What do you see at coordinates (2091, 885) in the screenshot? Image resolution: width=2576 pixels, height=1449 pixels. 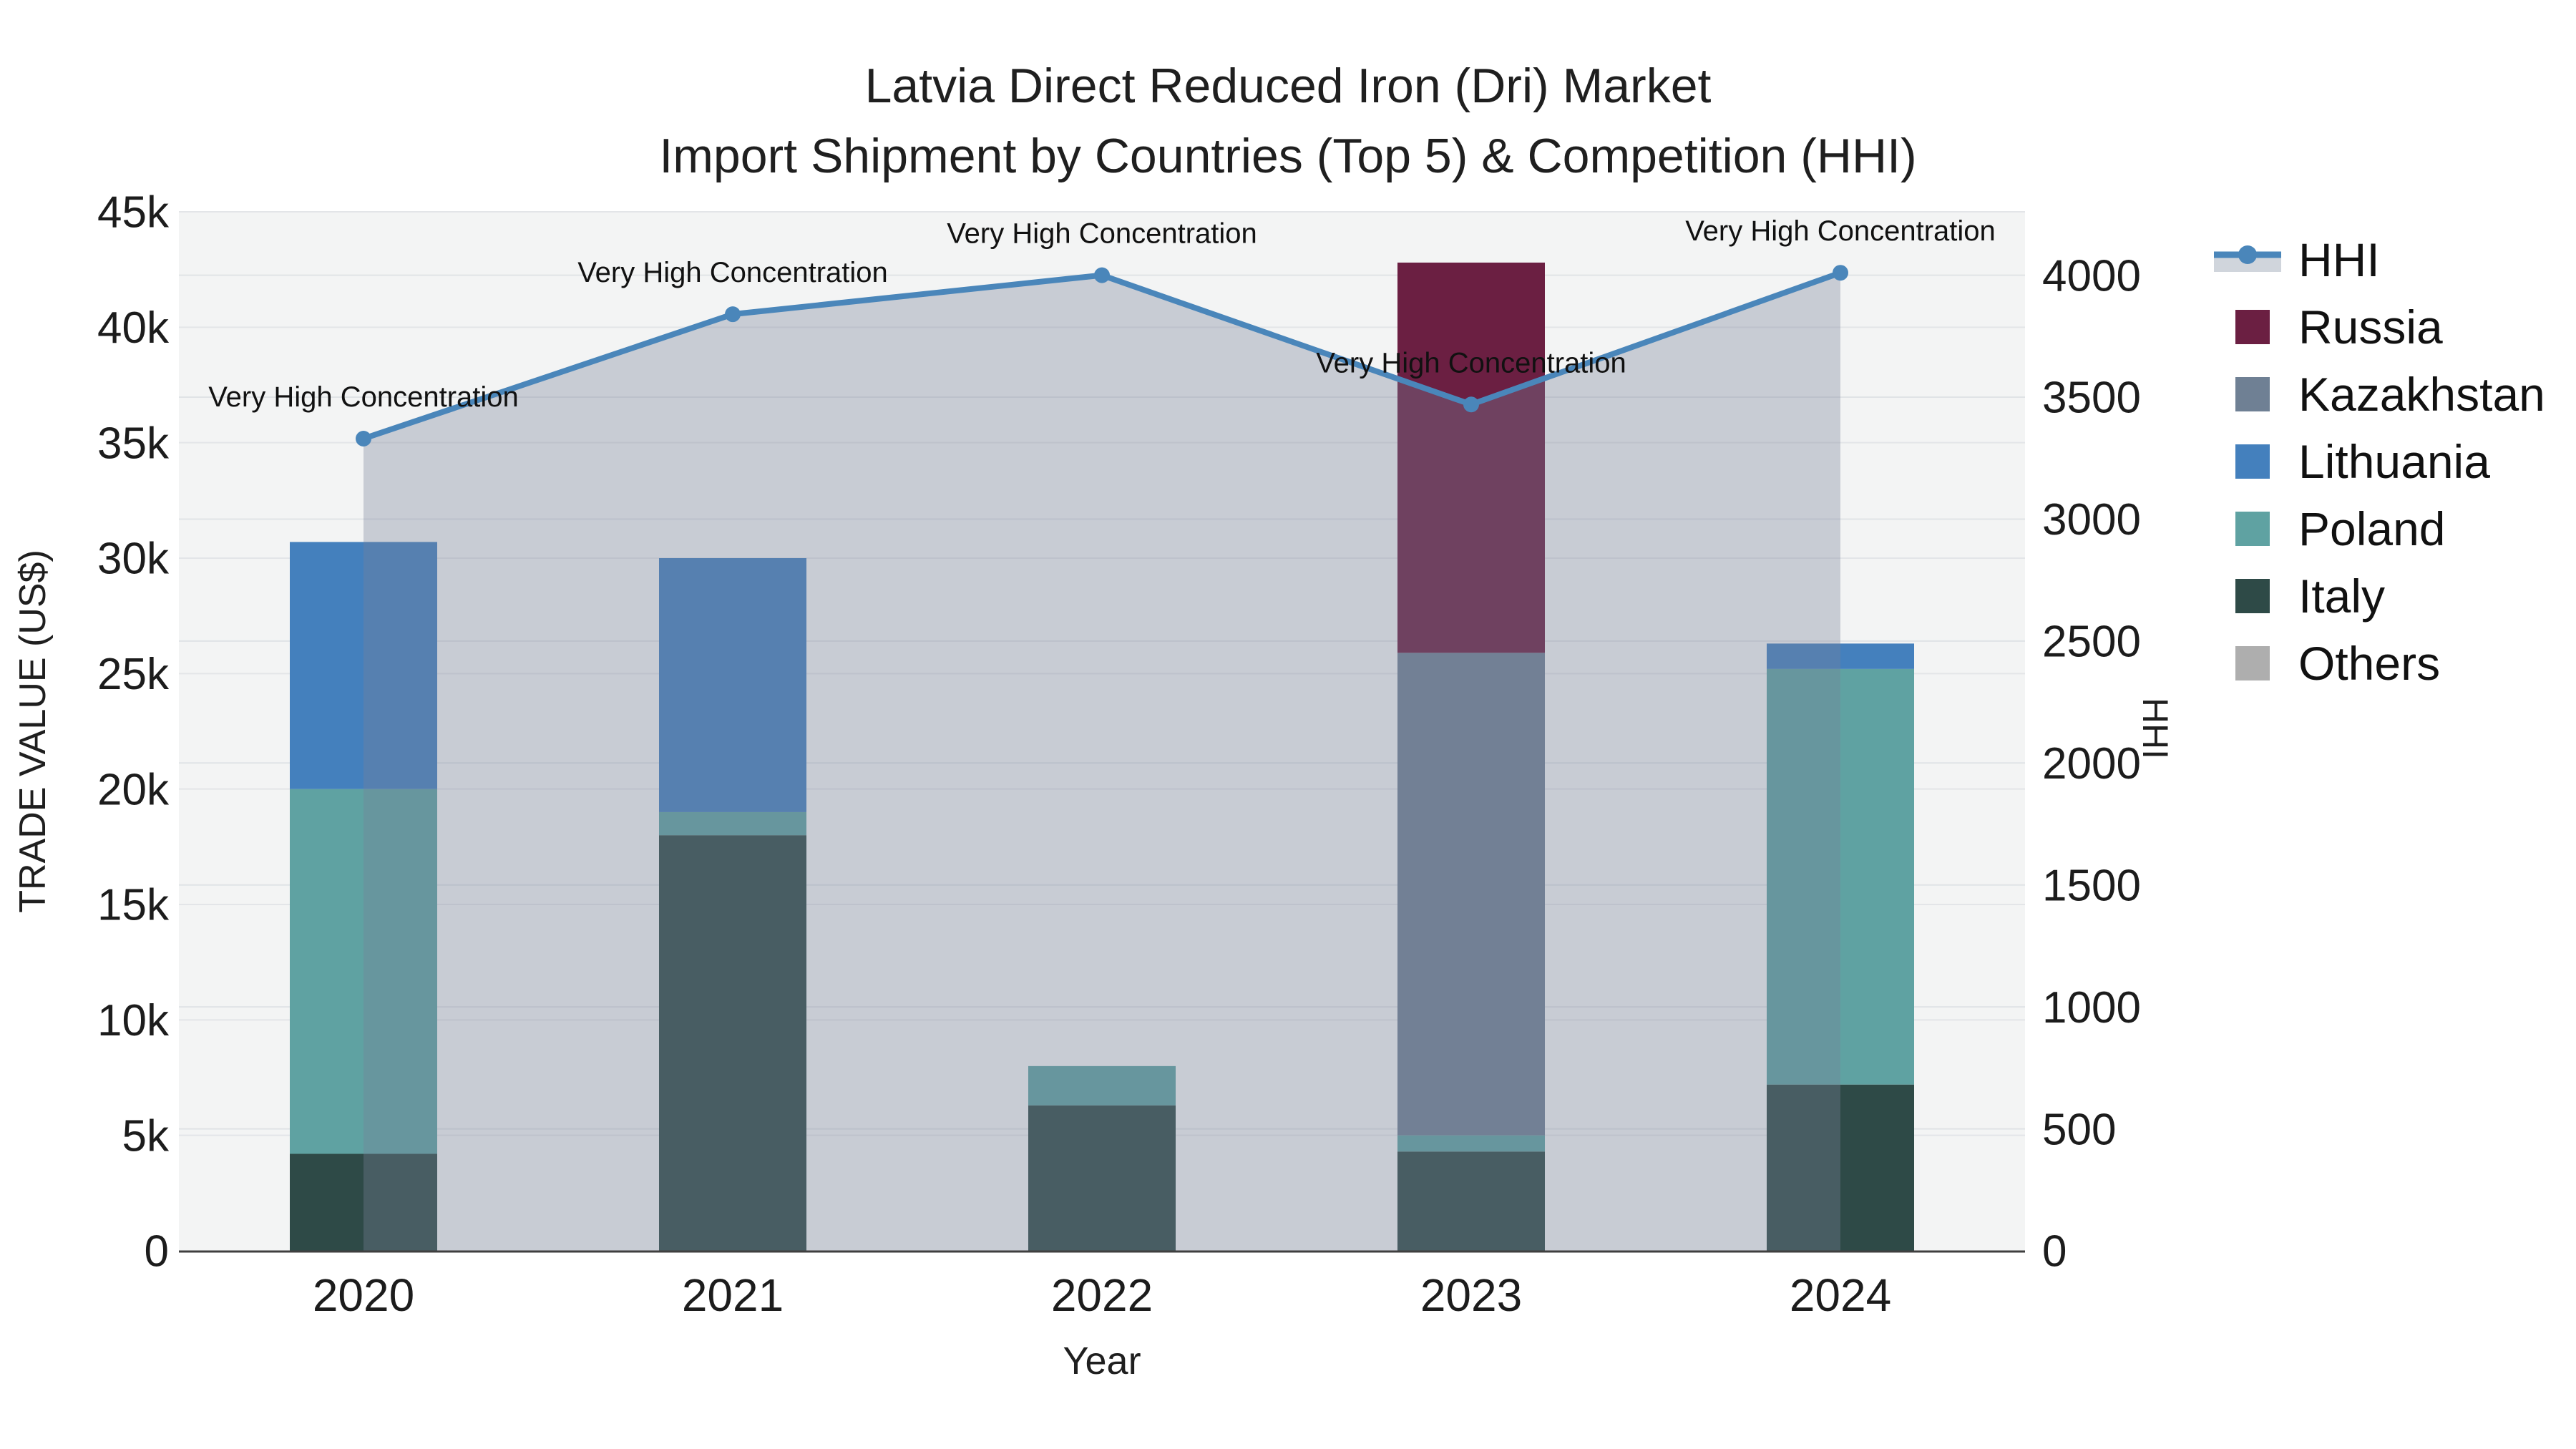 I see `y-right-tick-label: 1500` at bounding box center [2091, 885].